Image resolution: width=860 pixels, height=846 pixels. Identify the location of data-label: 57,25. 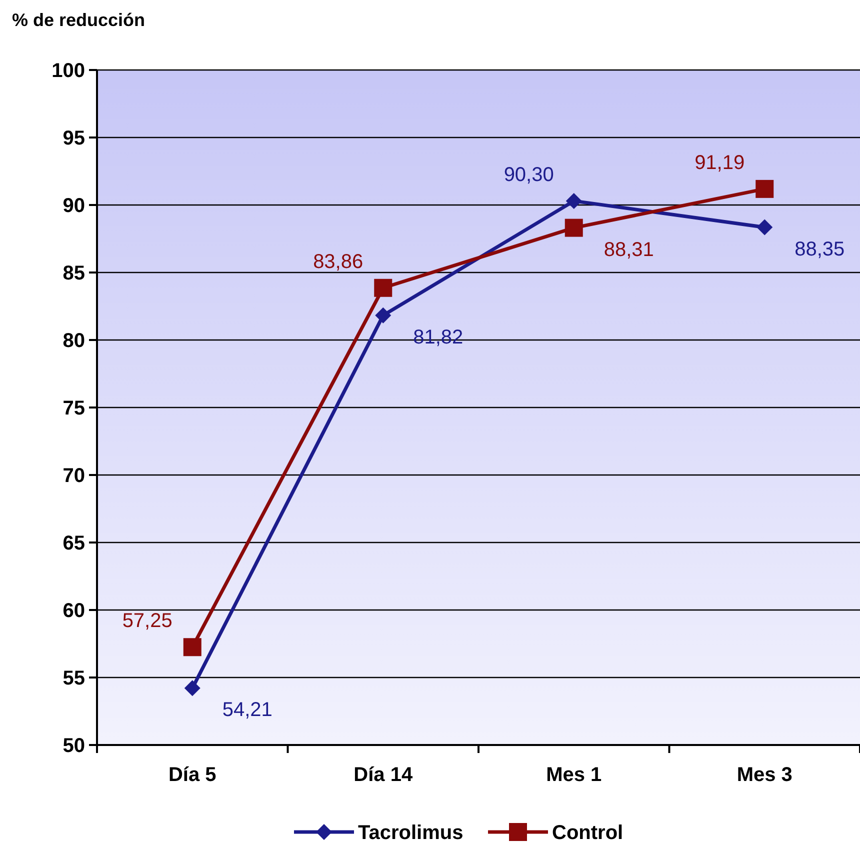
(147, 621).